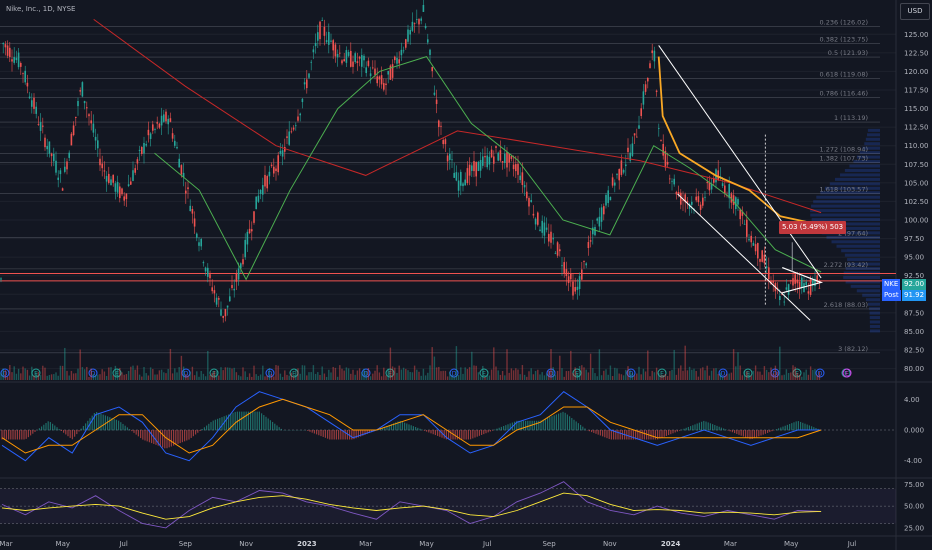 This screenshot has width=932, height=550. Describe the element at coordinates (914, 351) in the screenshot. I see `price-tick-label: 82.50` at that location.